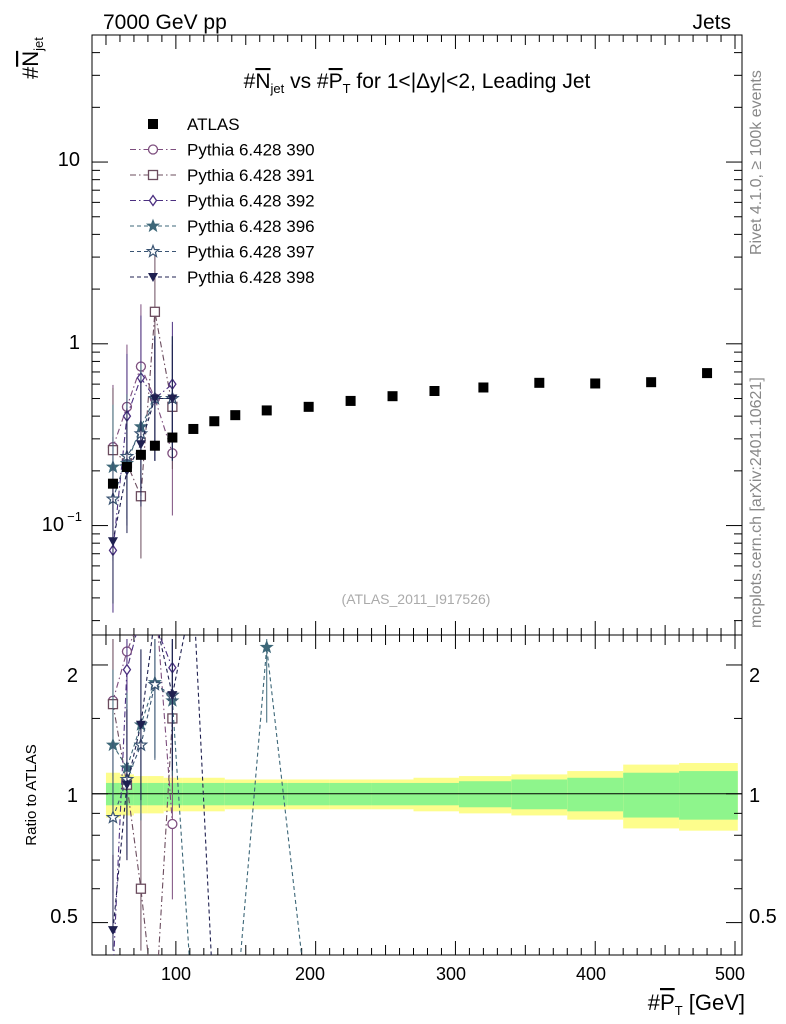 This screenshot has height=1024, width=786. What do you see at coordinates (756, 162) in the screenshot?
I see `rivet-version-label: Rivet 4.1.0, ≥ 100k events` at bounding box center [756, 162].